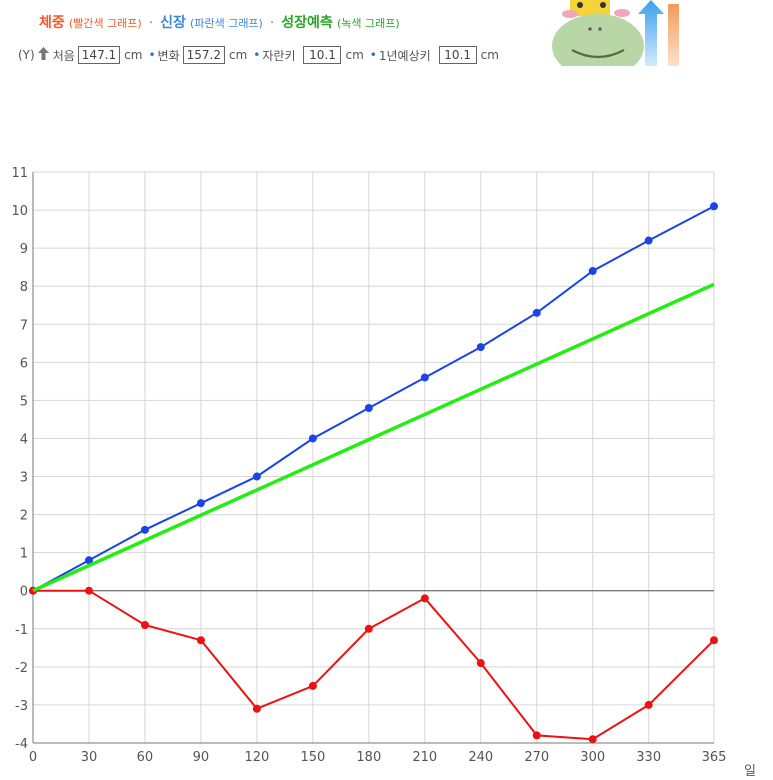  I want to click on legend-height-title: 신장, so click(173, 23).